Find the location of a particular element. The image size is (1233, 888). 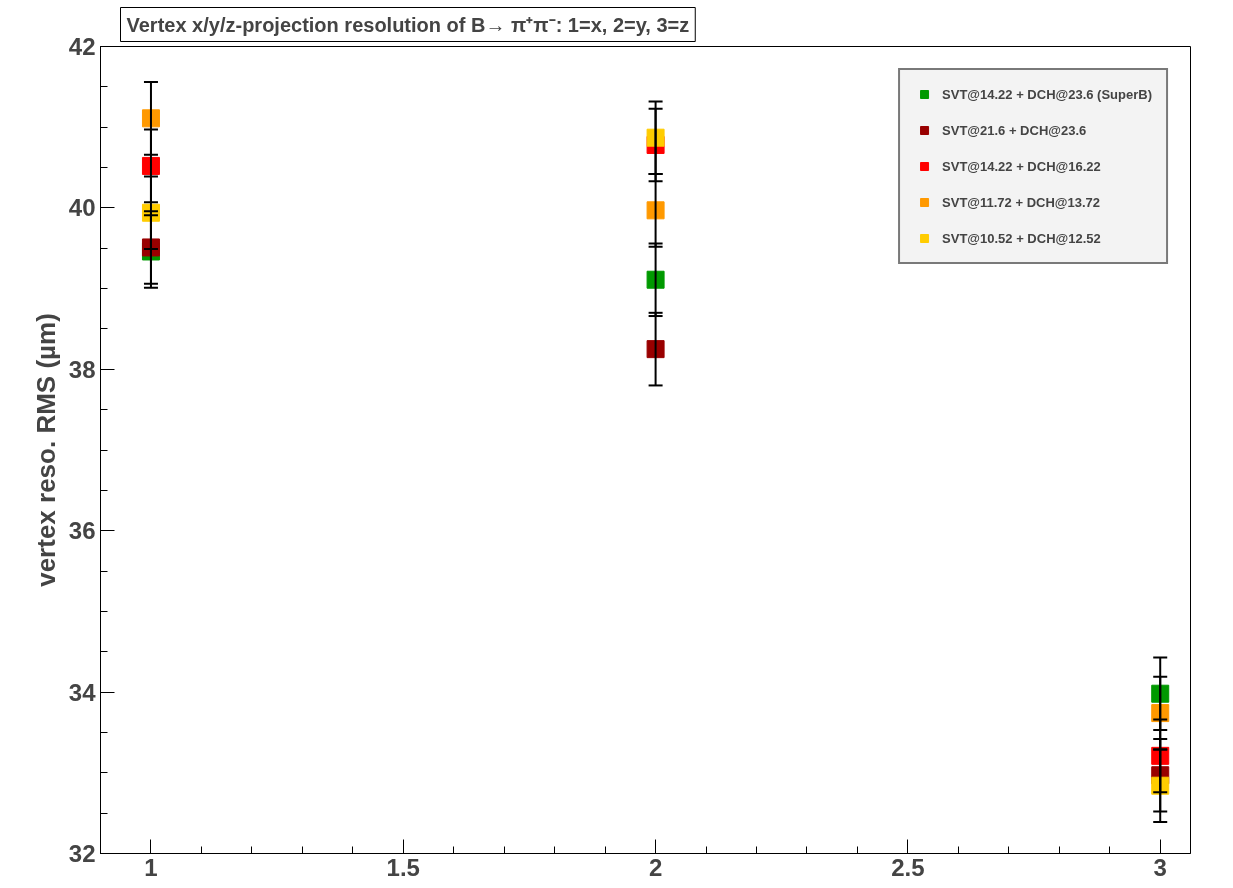

legend-label: SVT@10.52 + DCH@12.52 is located at coordinates (1021, 238).